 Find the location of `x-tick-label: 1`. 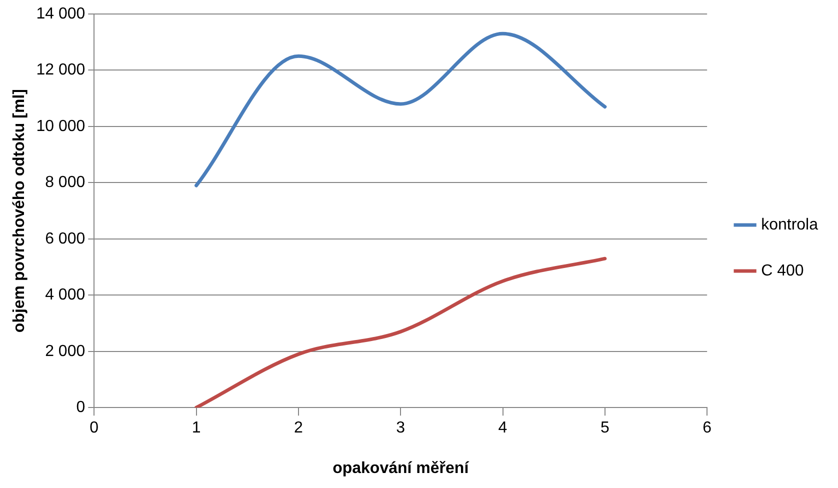

x-tick-label: 1 is located at coordinates (196, 428).